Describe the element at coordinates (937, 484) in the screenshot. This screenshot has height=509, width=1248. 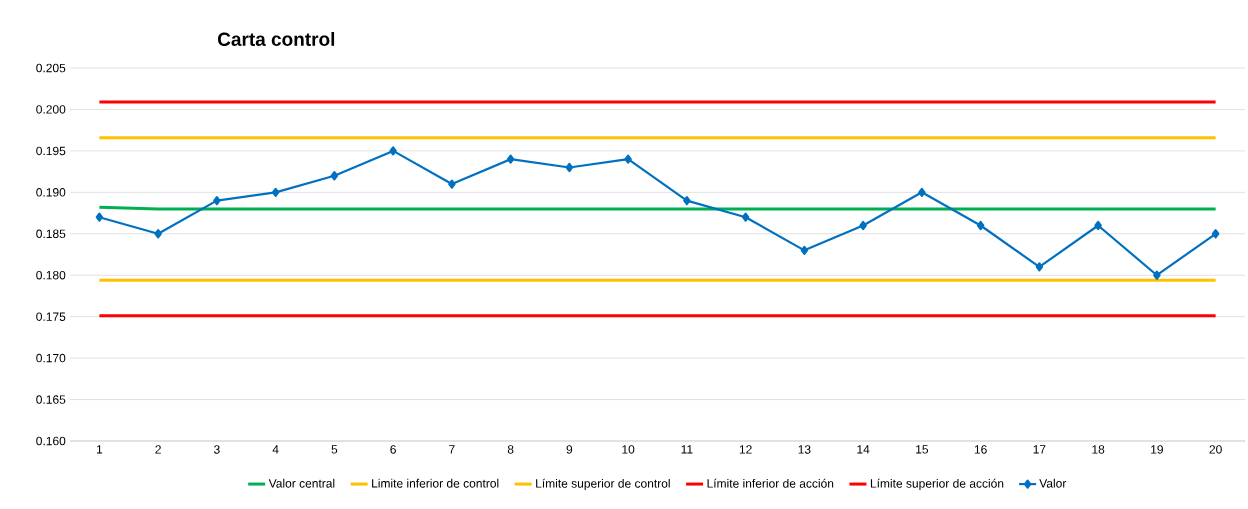
I see `legend-label: Límite superior de acción` at that location.